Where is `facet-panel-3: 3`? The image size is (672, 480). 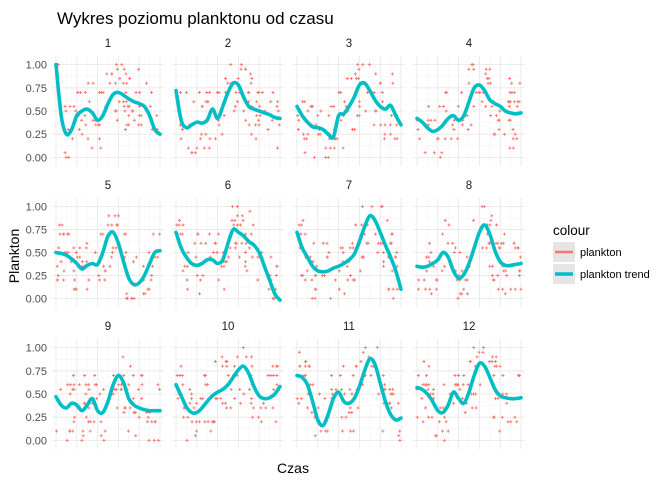 facet-panel-3: 3 is located at coordinates (349, 102).